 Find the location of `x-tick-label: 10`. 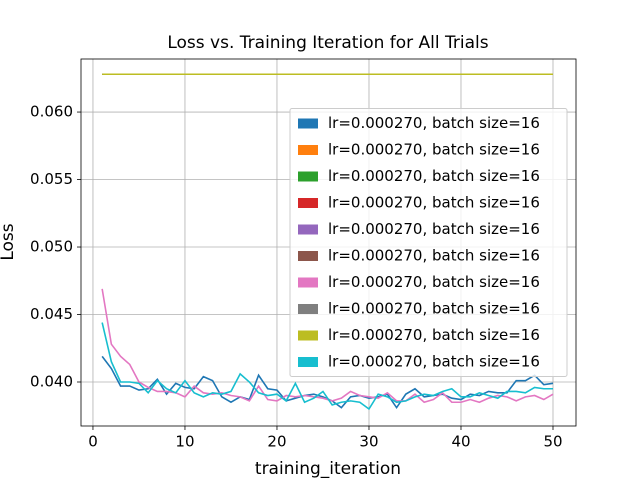

x-tick-label: 10 is located at coordinates (184, 442).